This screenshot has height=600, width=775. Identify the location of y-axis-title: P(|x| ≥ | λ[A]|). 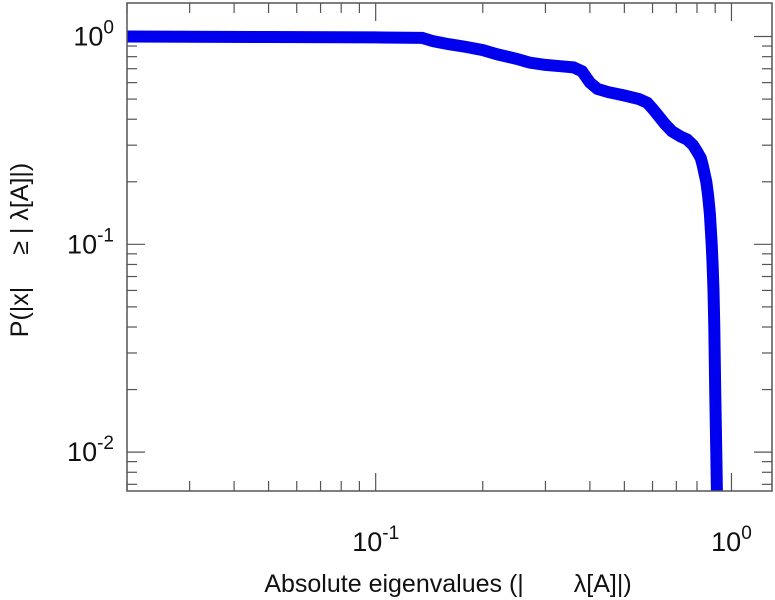
(20, 250).